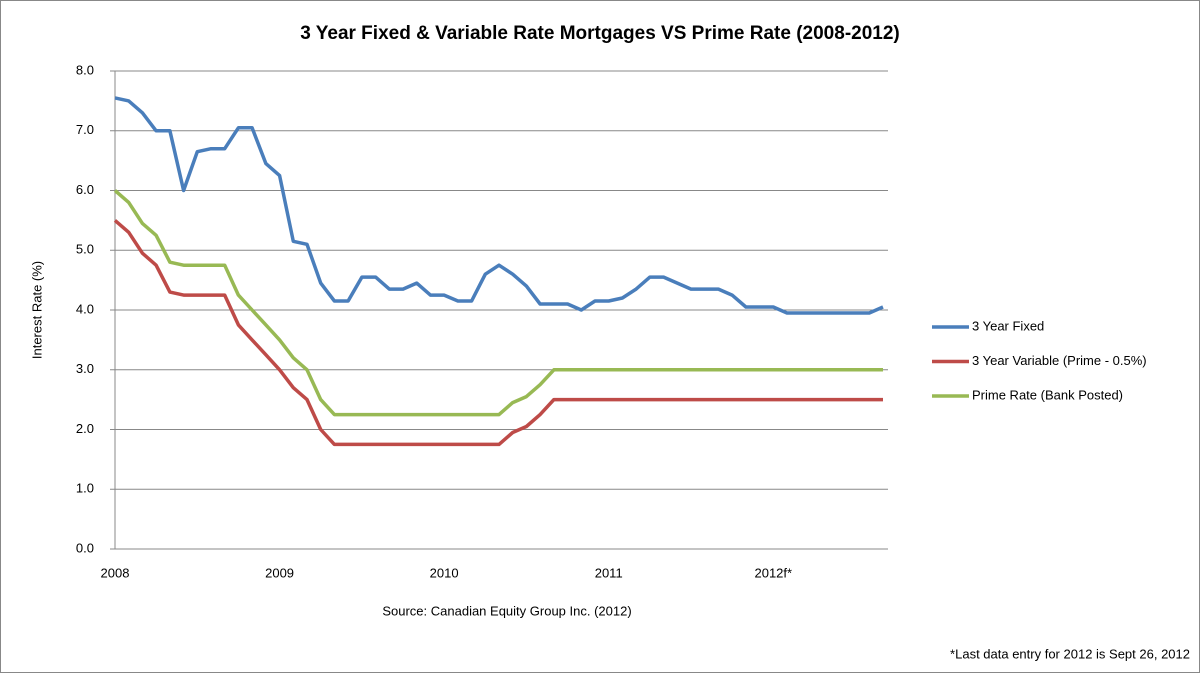 The image size is (1200, 673). I want to click on x-tick-label: 2009, so click(279, 572).